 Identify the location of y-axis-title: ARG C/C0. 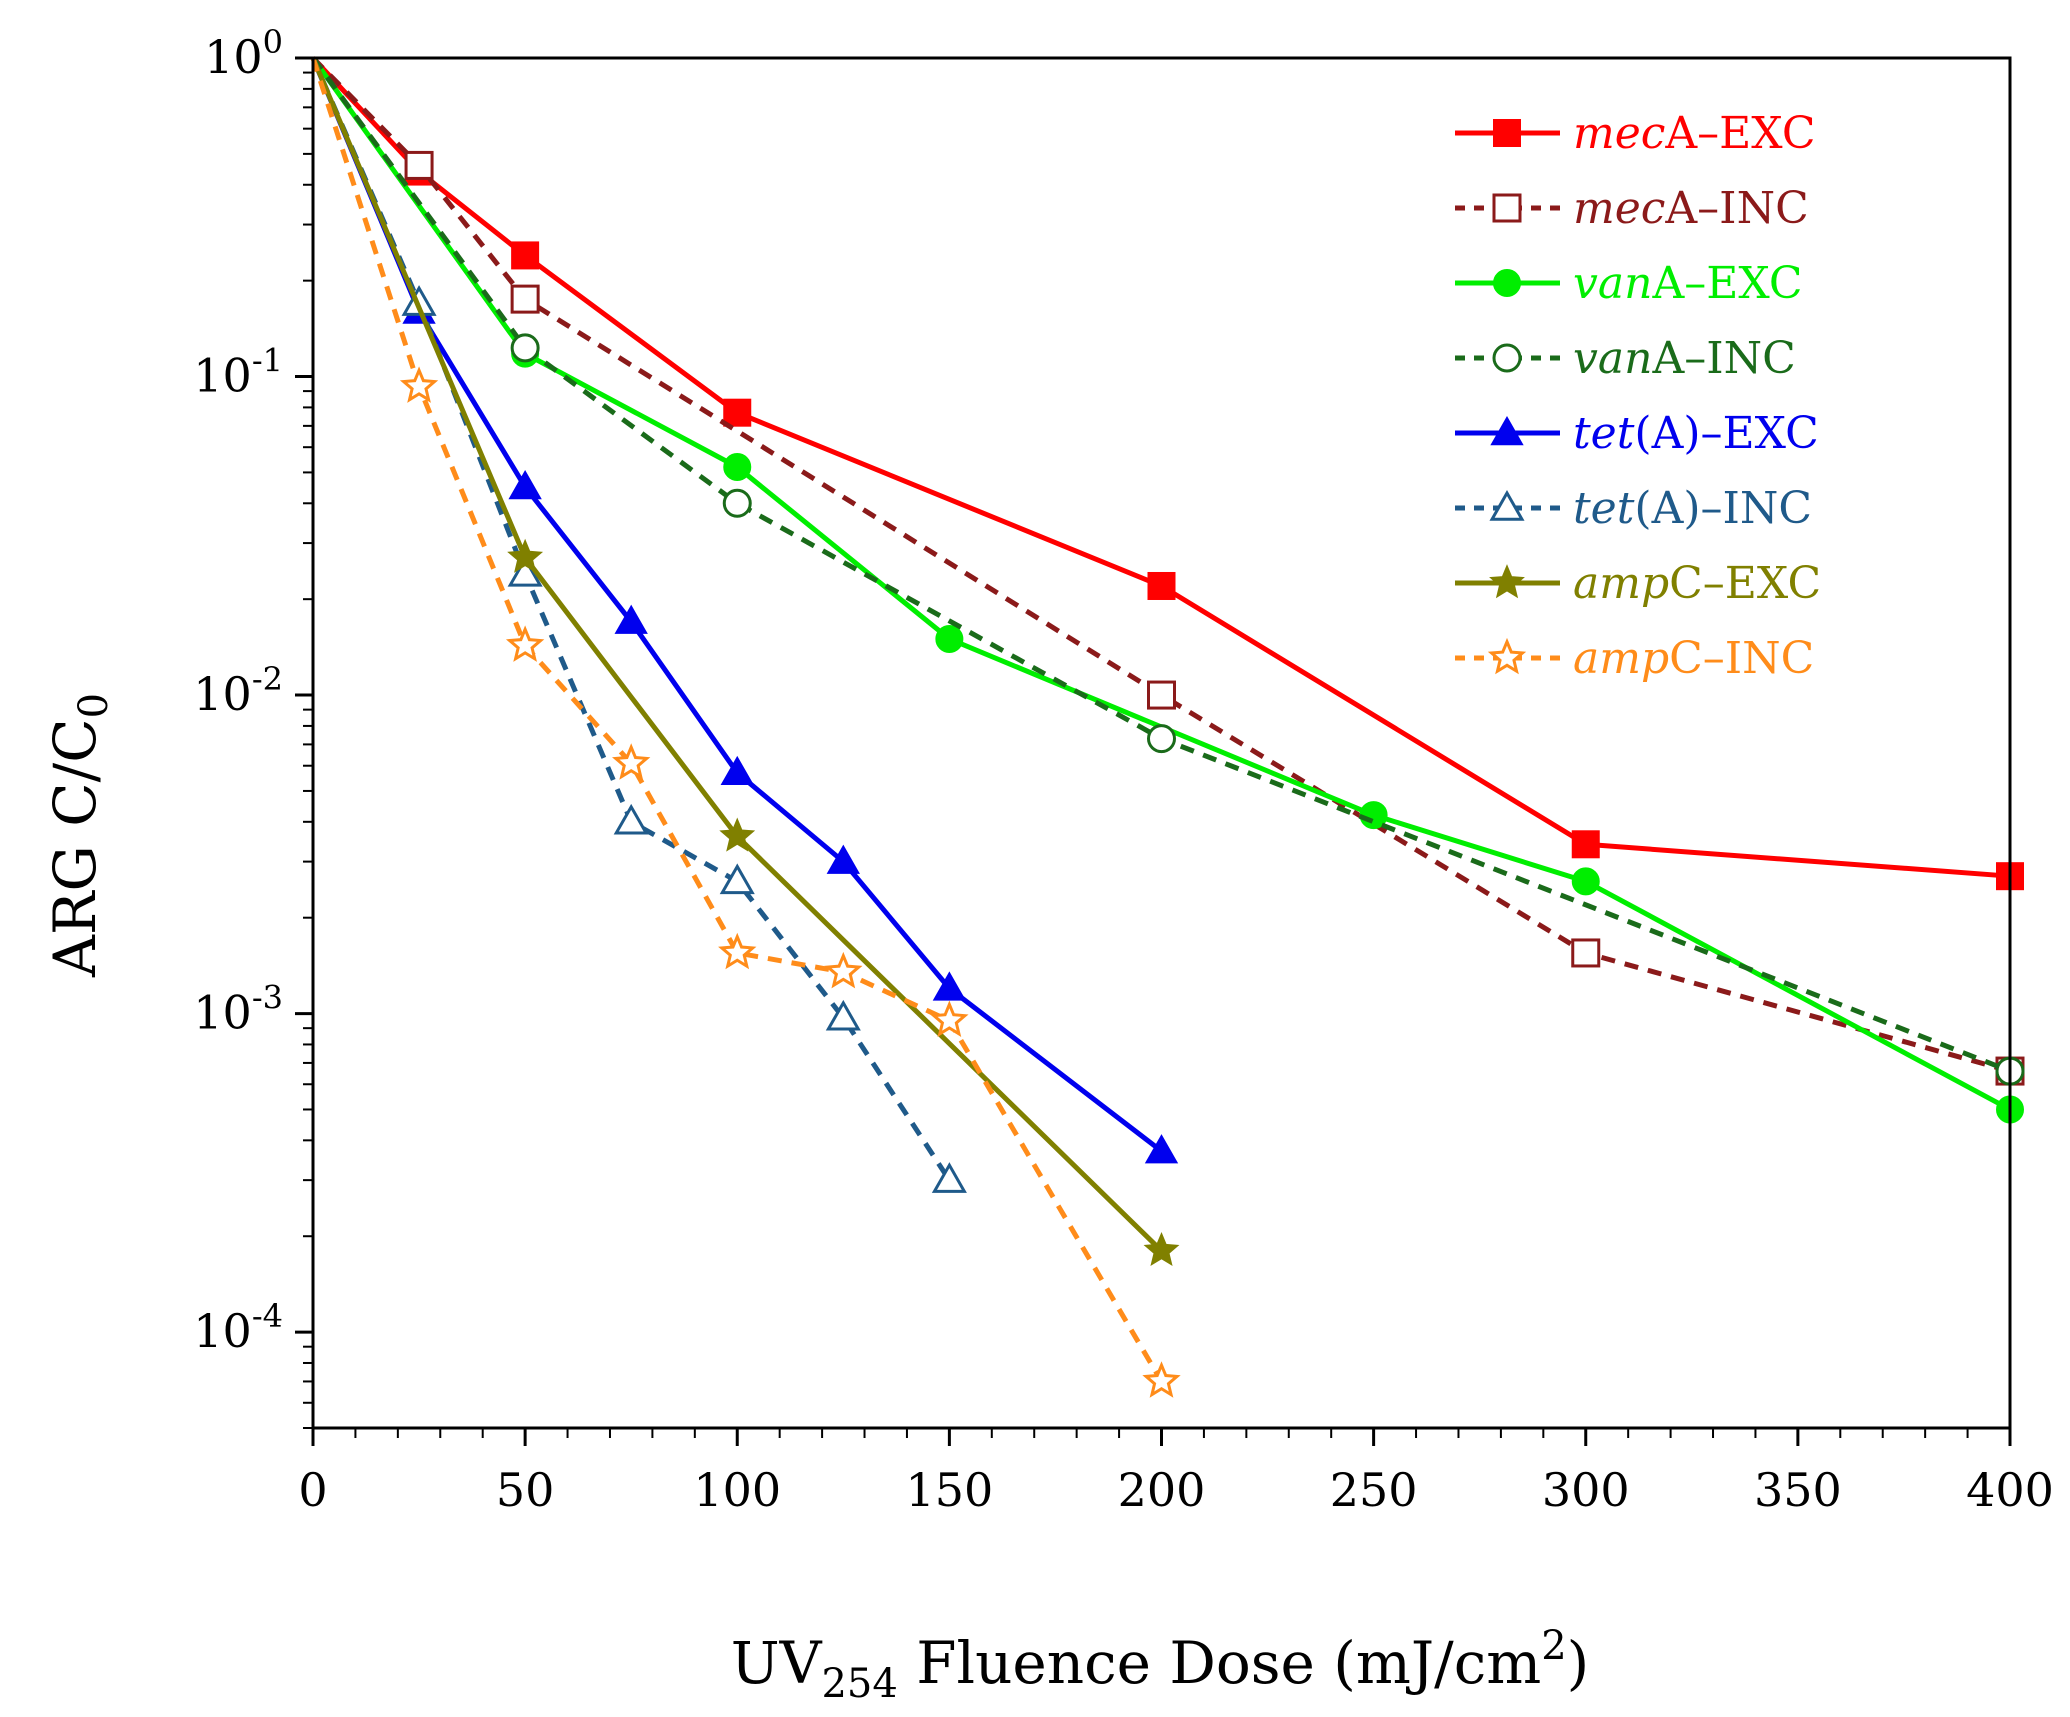
(79, 835).